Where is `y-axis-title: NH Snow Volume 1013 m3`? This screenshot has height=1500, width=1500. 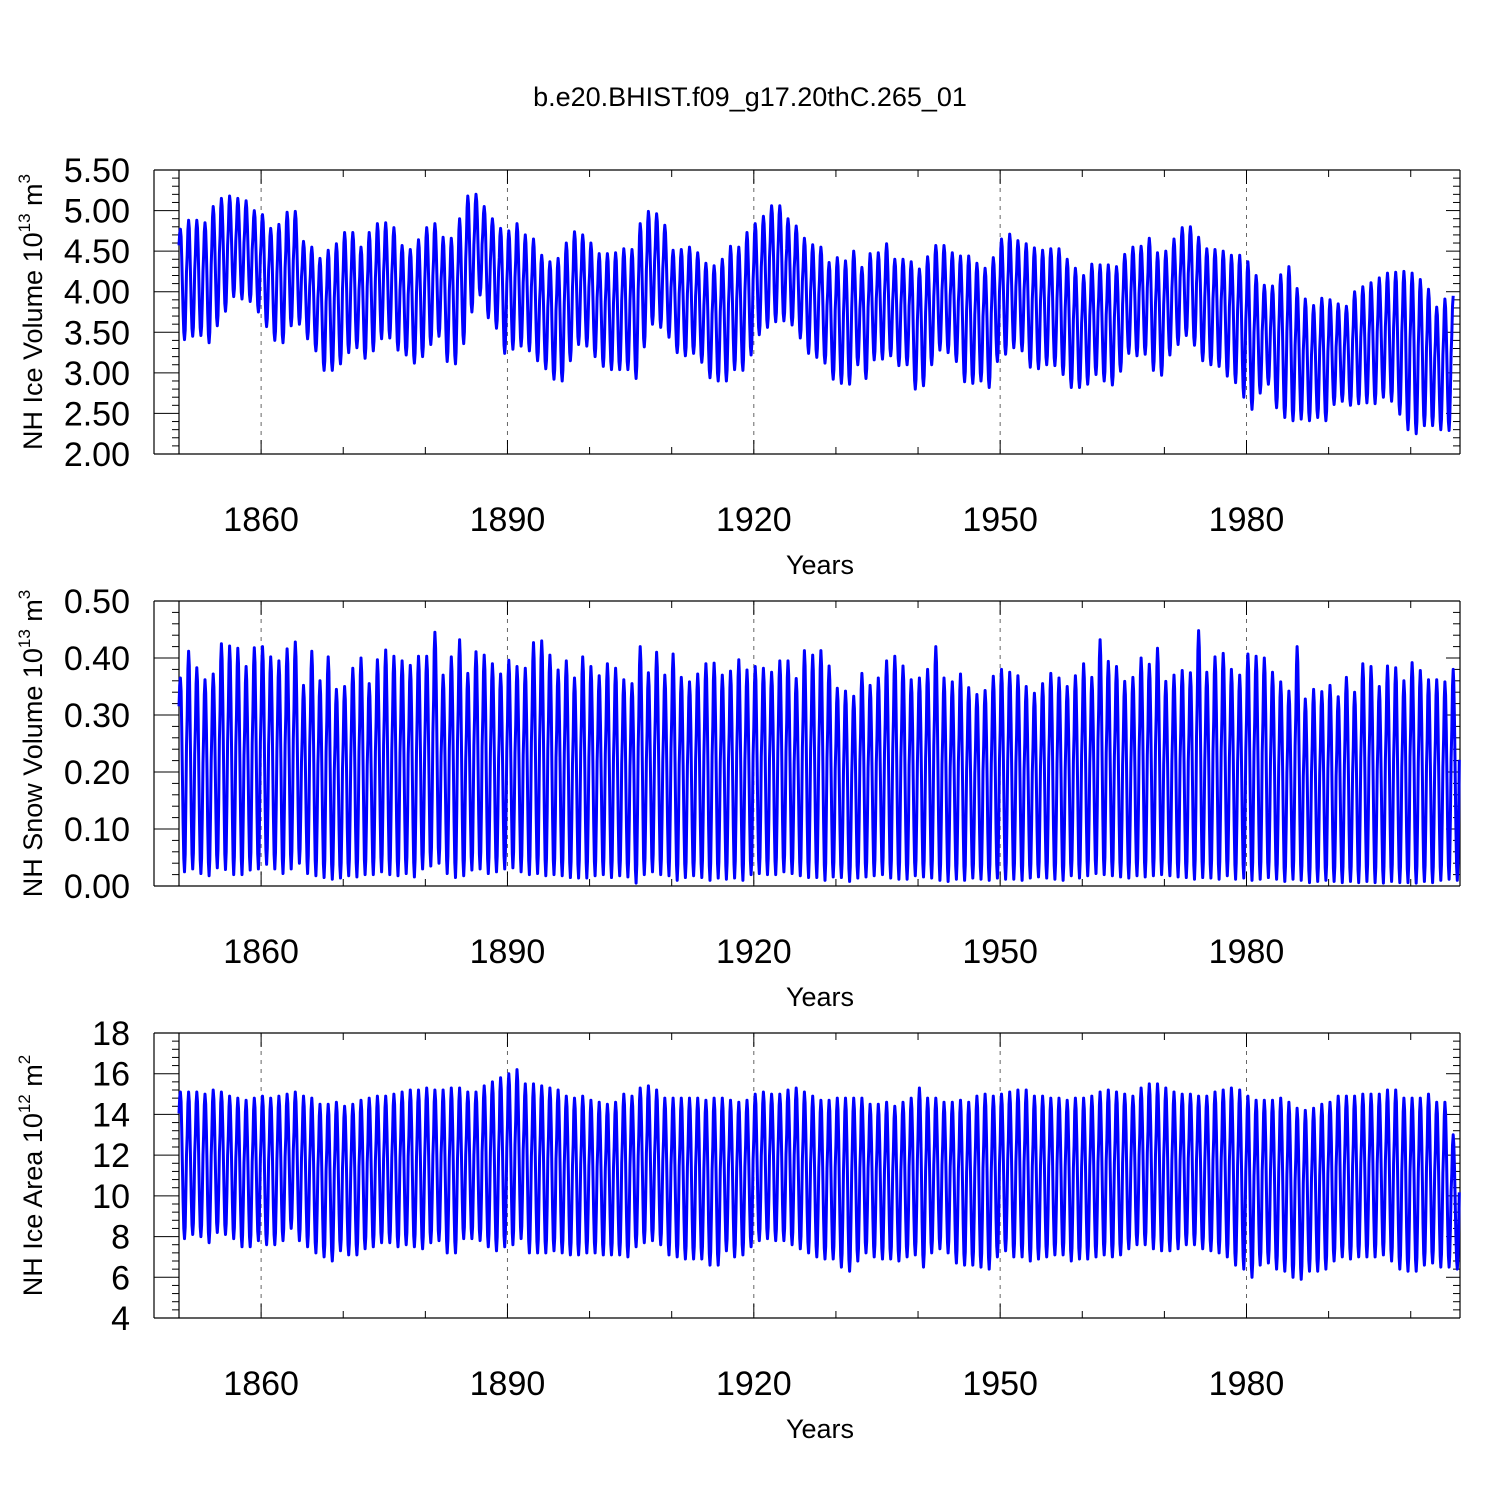
y-axis-title: NH Snow Volume 1013 m3 is located at coordinates (31, 744).